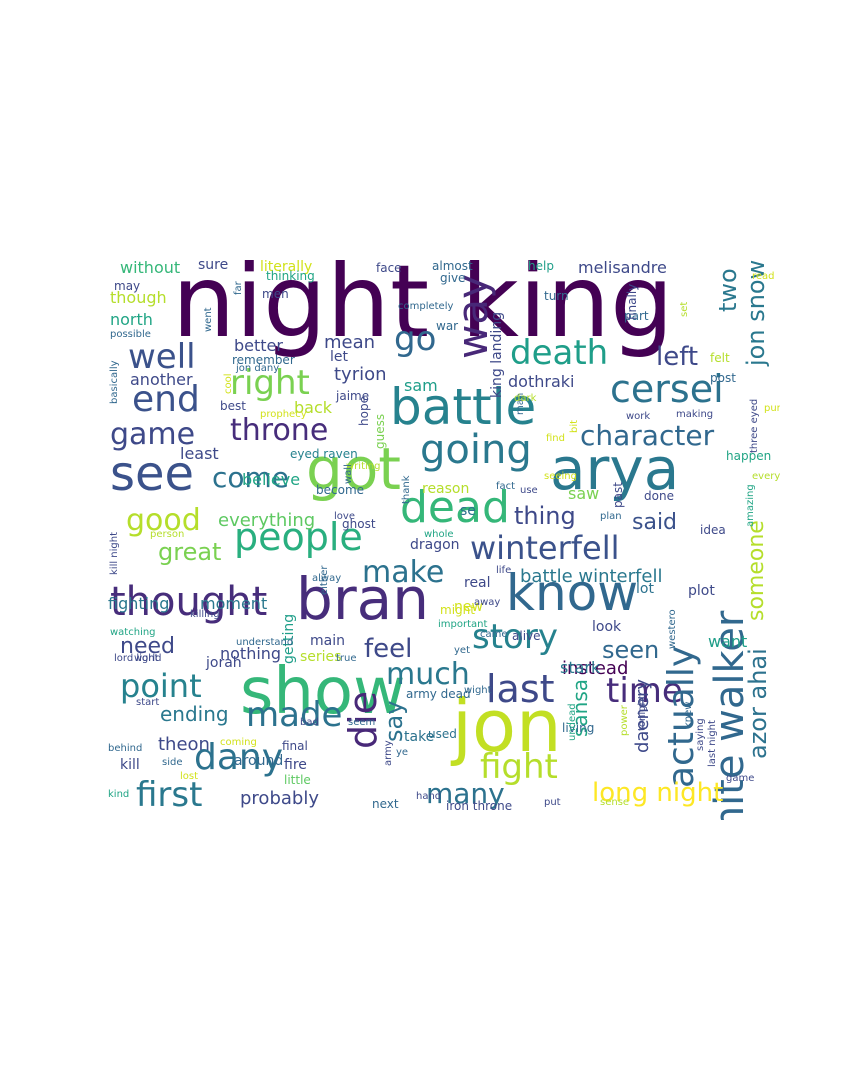 The height and width of the screenshot is (1080, 864). What do you see at coordinates (114, 381) in the screenshot?
I see `word-196: basically` at bounding box center [114, 381].